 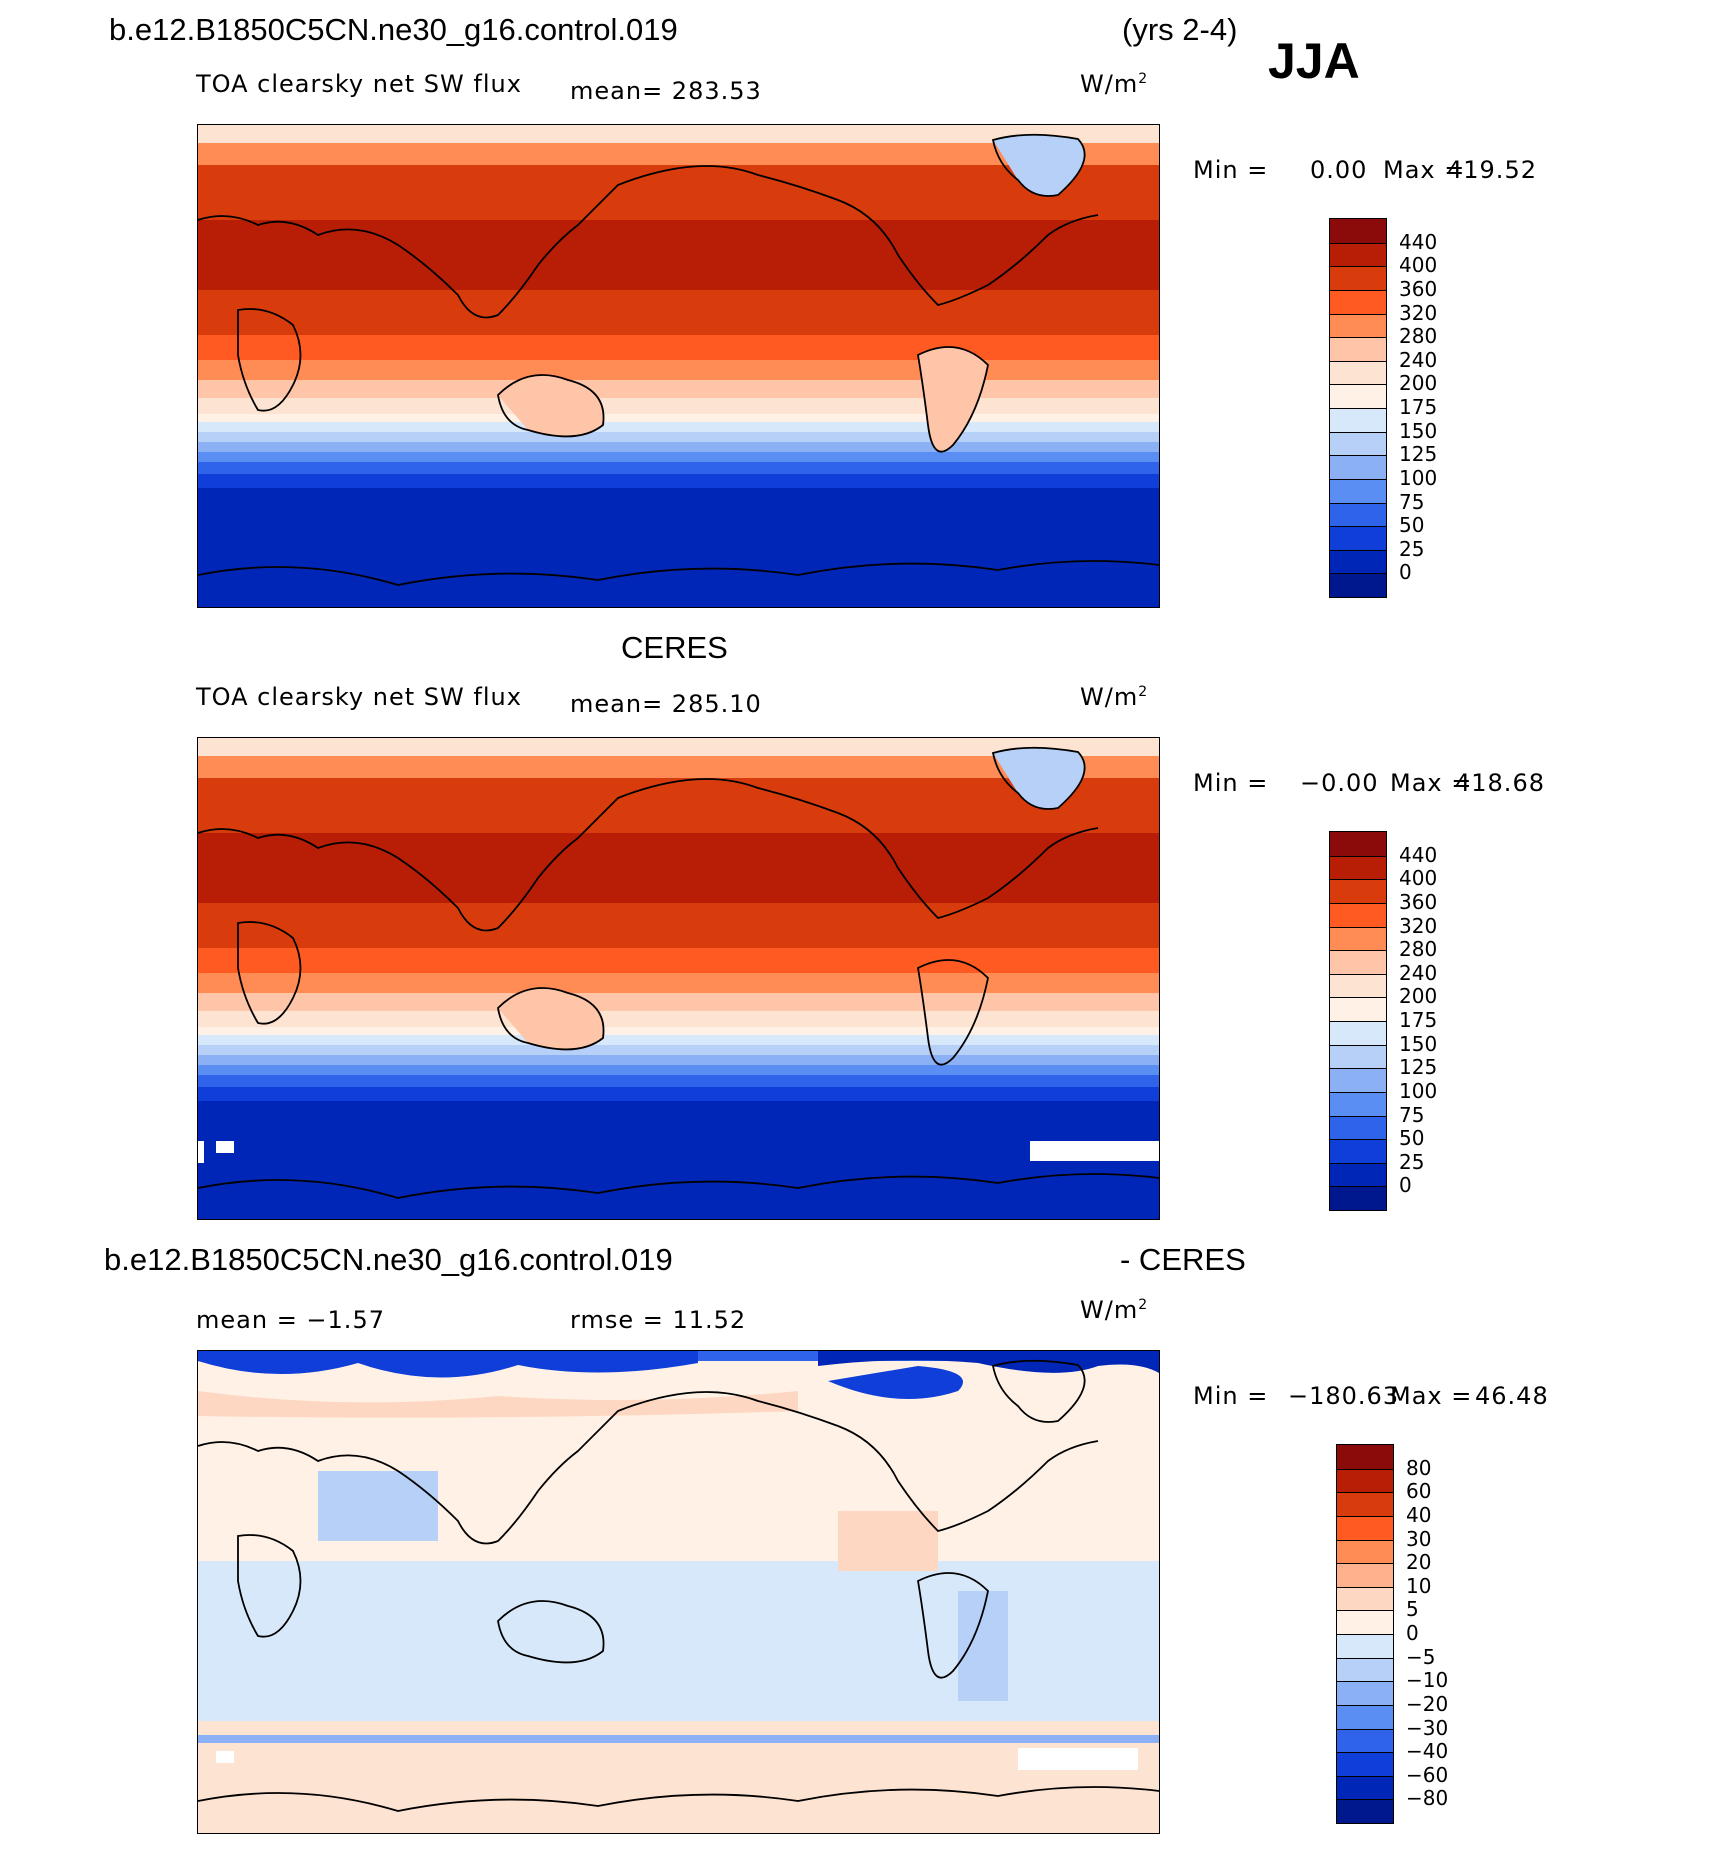 I want to click on colorbar-tick-label: 80, so click(x=1419, y=1467).